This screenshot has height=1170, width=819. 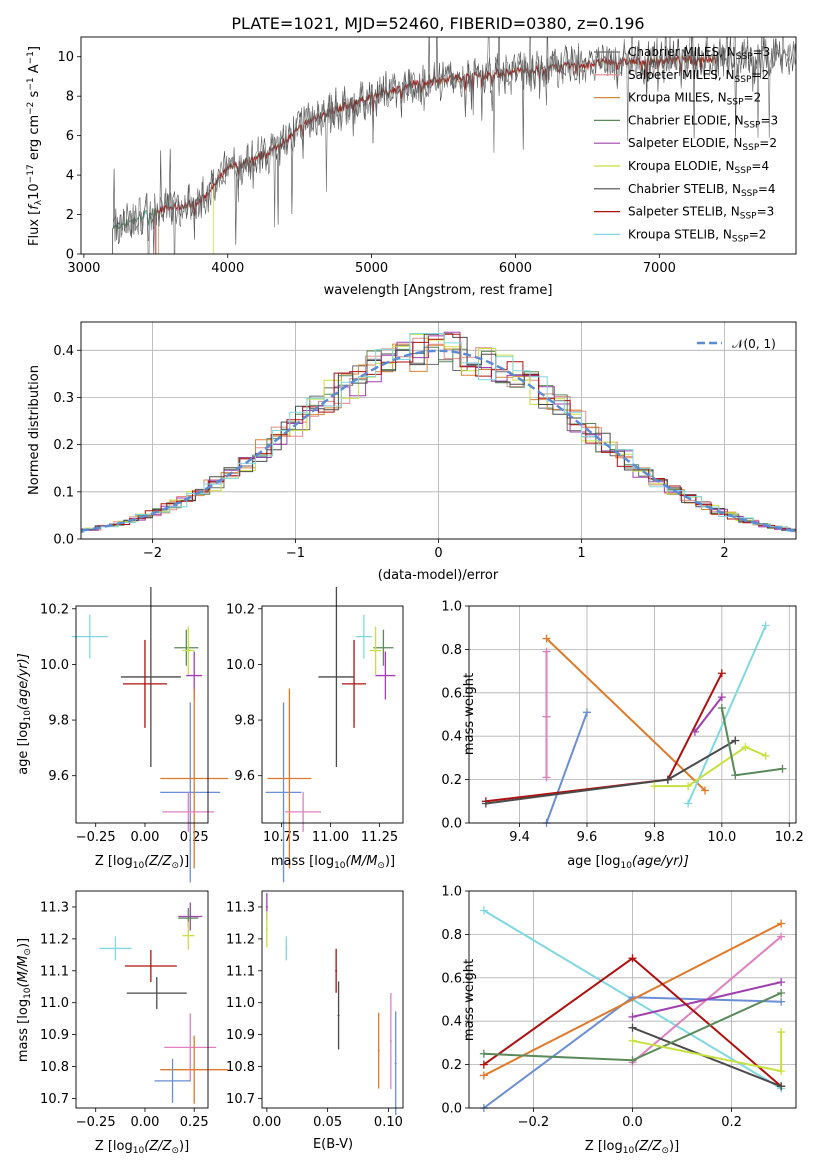 I want to click on x-tick-label: 0.0, so click(x=632, y=1122).